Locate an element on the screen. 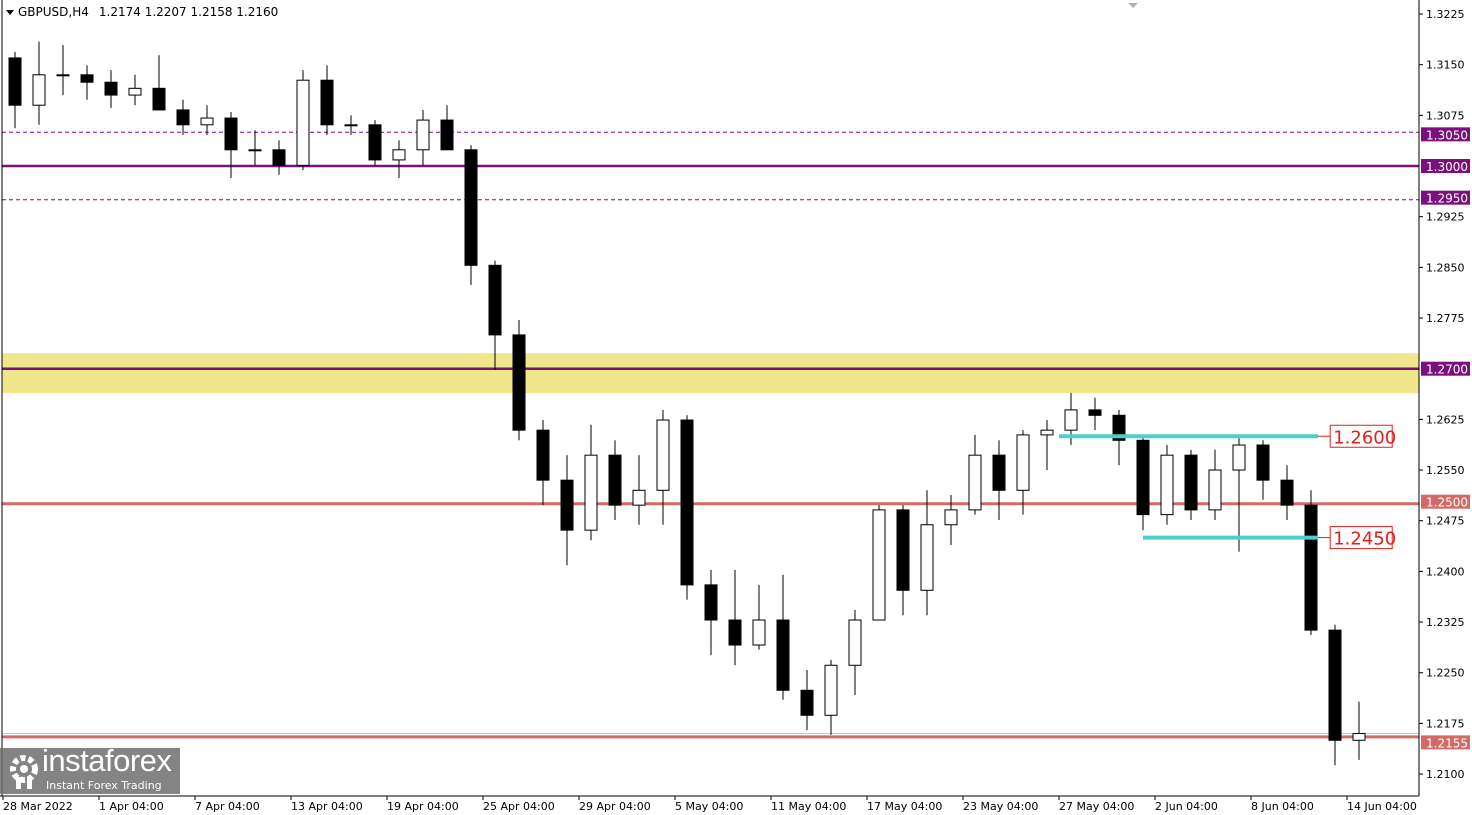 The height and width of the screenshot is (815, 1472). segment-label: 1.2450 is located at coordinates (1364, 539).